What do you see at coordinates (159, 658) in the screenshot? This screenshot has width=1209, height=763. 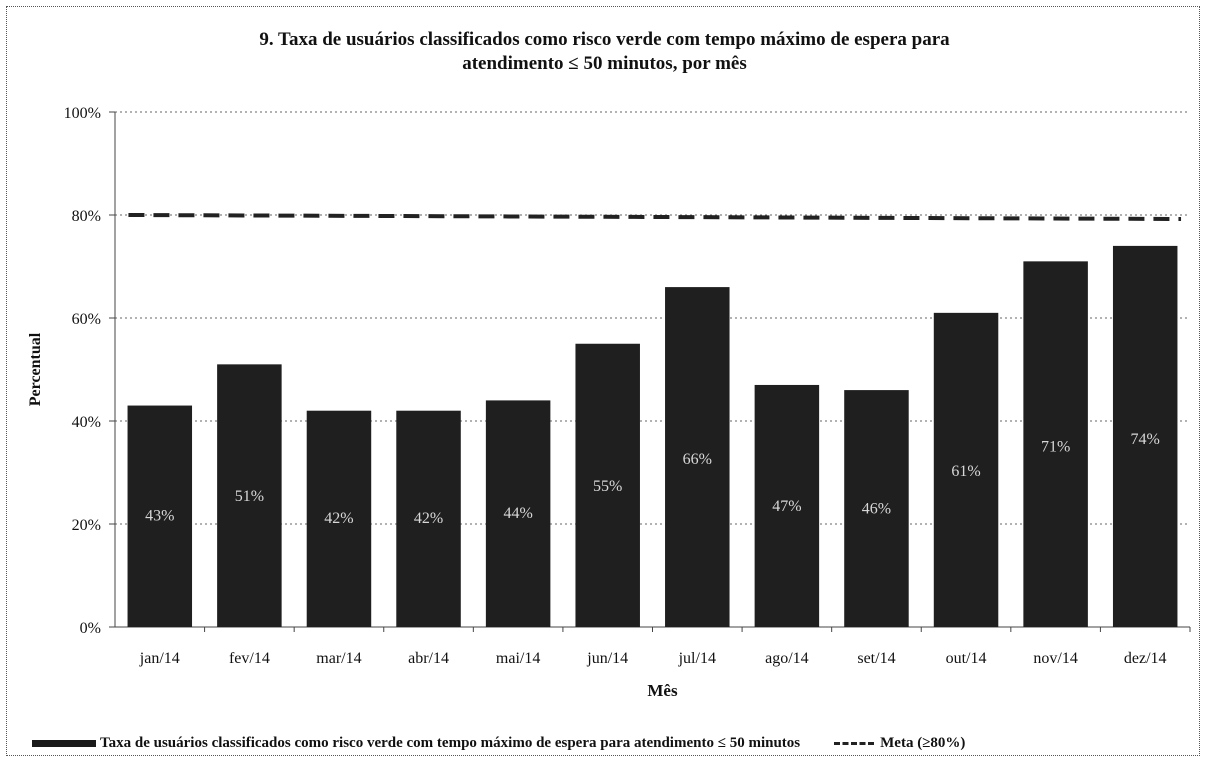 I see `x-tick-label: jan/14` at bounding box center [159, 658].